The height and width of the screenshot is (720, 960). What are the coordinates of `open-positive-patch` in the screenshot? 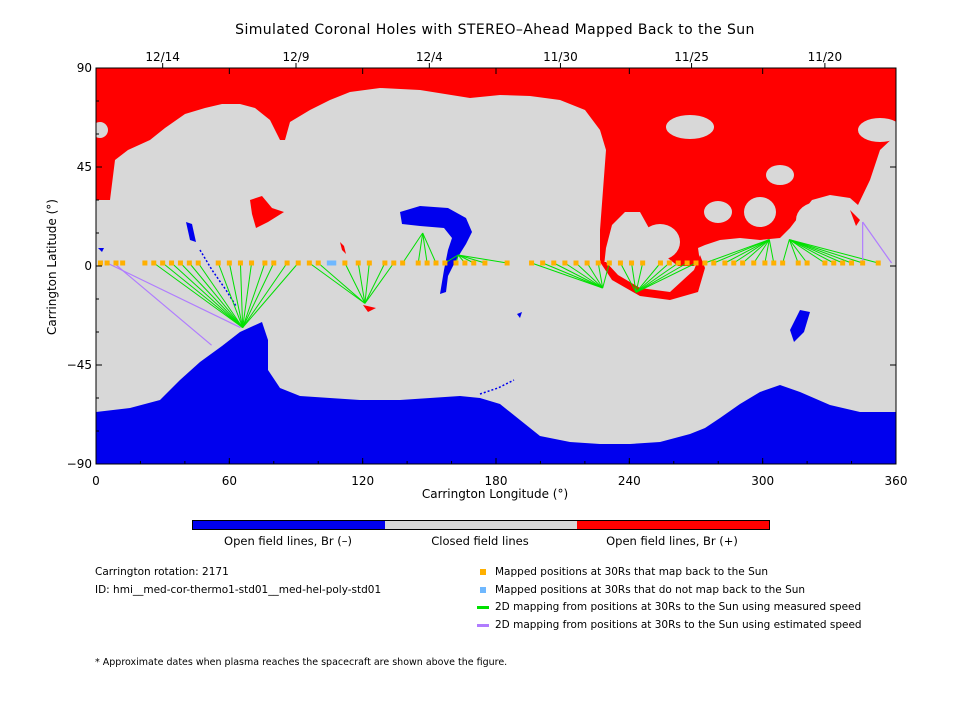 It's located at (267, 212).